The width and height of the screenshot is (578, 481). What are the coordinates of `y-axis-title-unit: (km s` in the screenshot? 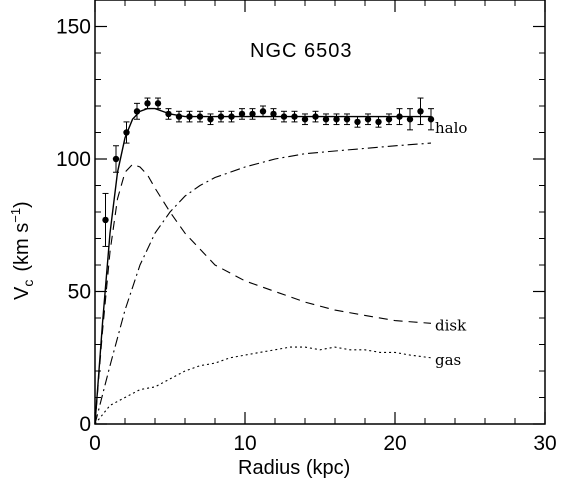 It's located at (22, 247).